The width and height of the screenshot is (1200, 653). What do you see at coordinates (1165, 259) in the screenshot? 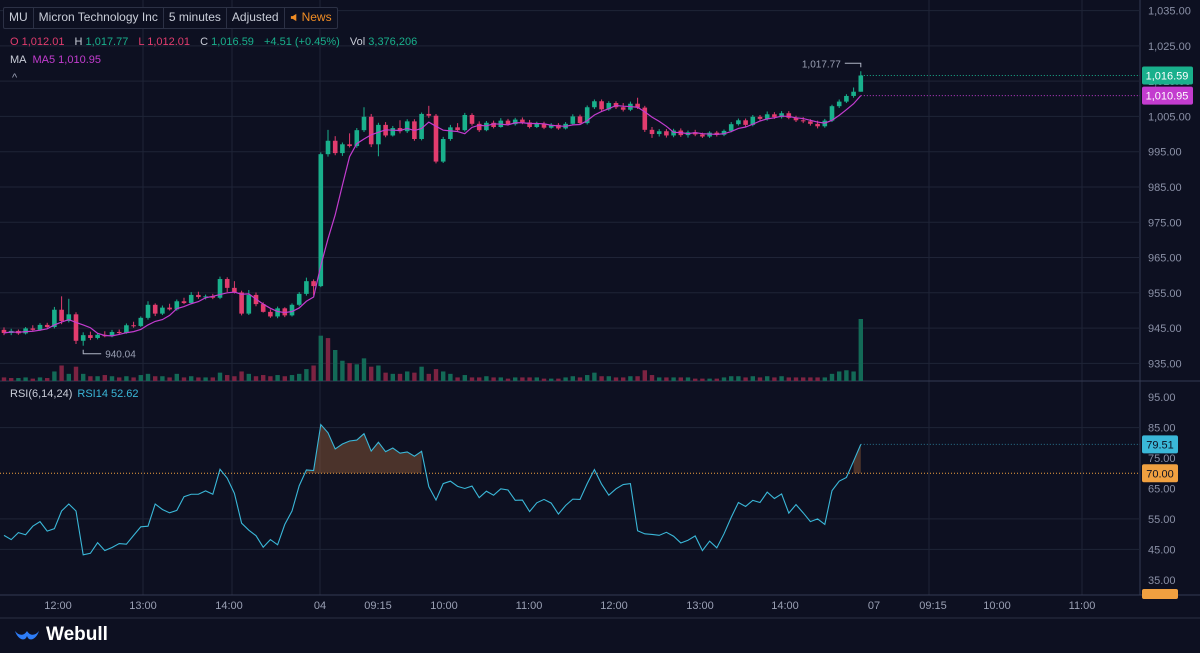
I see `price-tick-label-7: 965.00` at bounding box center [1165, 259].